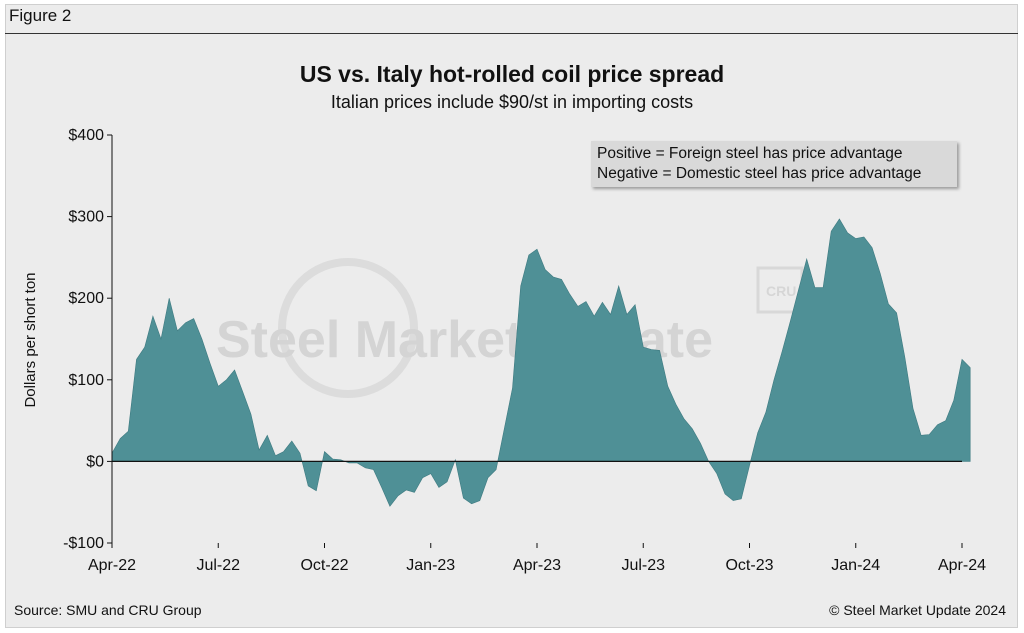  What do you see at coordinates (30, 339) in the screenshot?
I see `y-axis-label: Dollars per short ton` at bounding box center [30, 339].